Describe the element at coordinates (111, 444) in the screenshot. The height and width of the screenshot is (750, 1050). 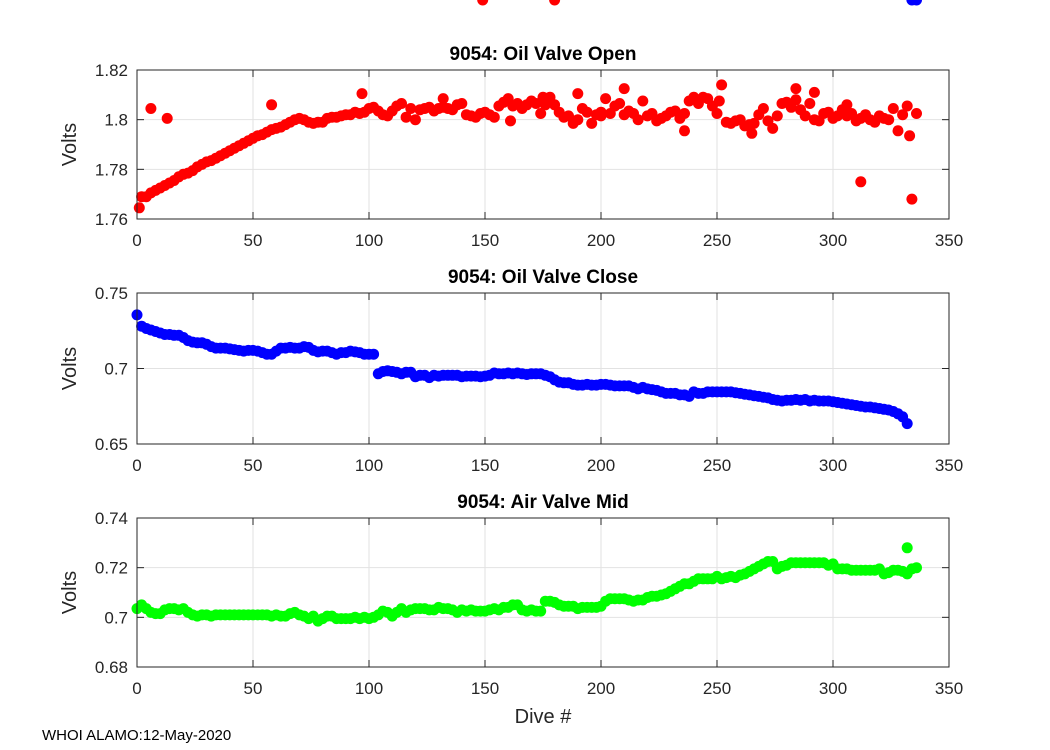
I see `y-tick-label: 0.65` at that location.